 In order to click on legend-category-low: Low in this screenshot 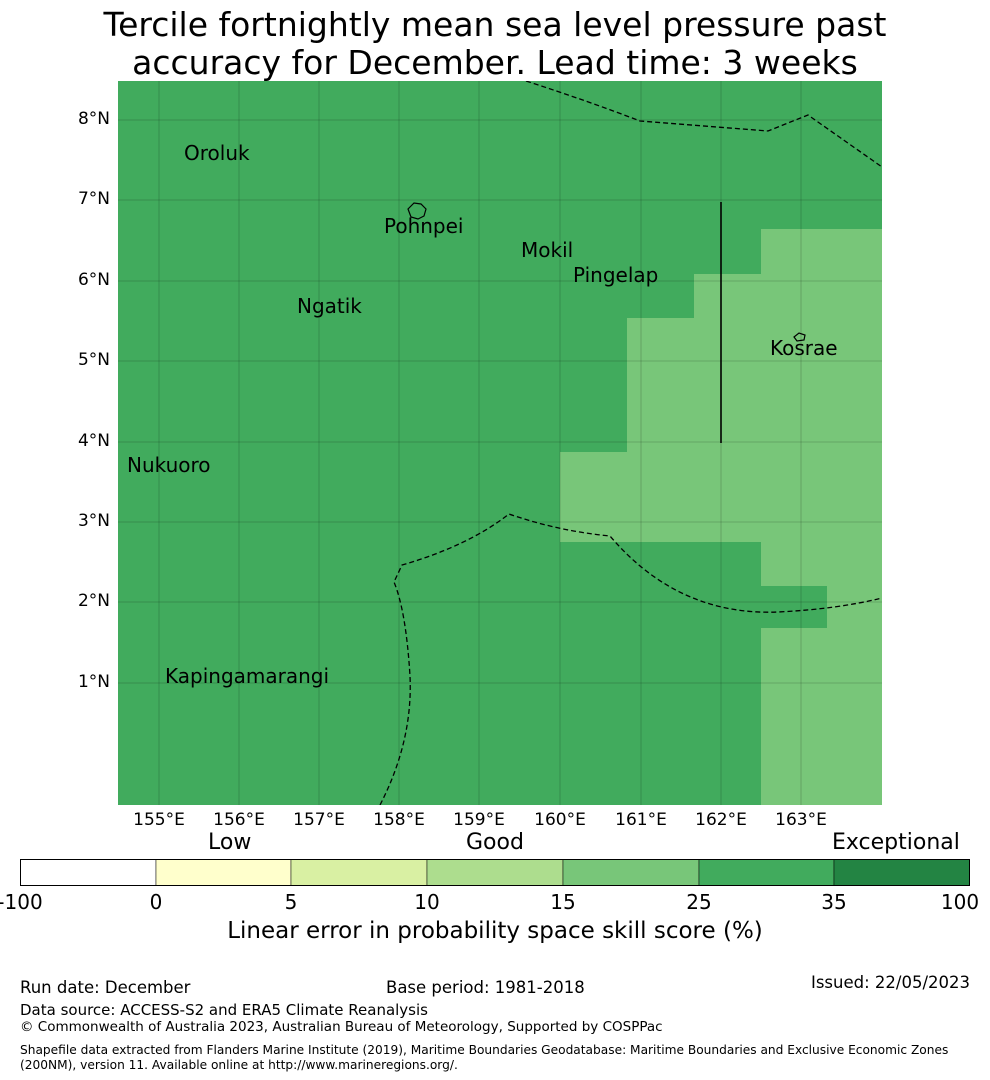, I will do `click(230, 842)`.